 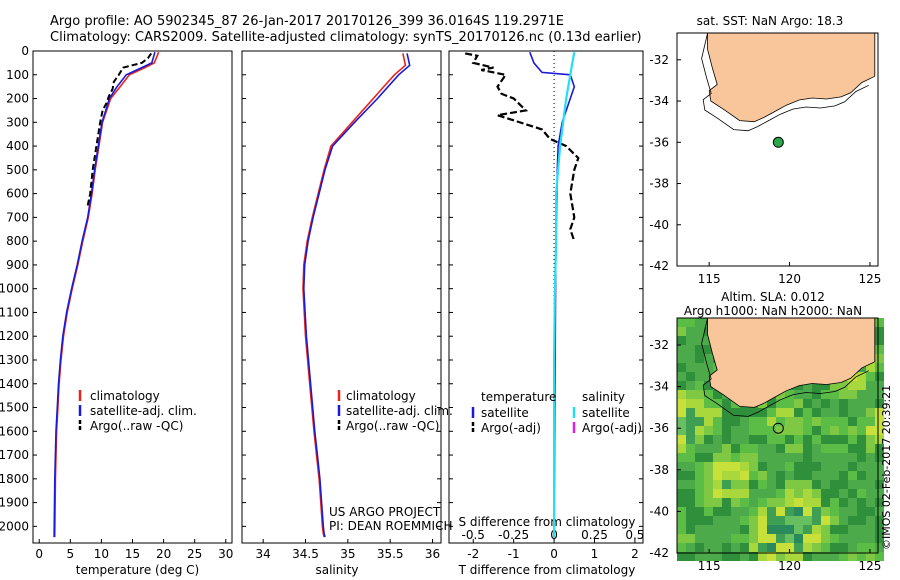 I want to click on diff-sal-tick-label: 0.25, so click(x=594, y=535).